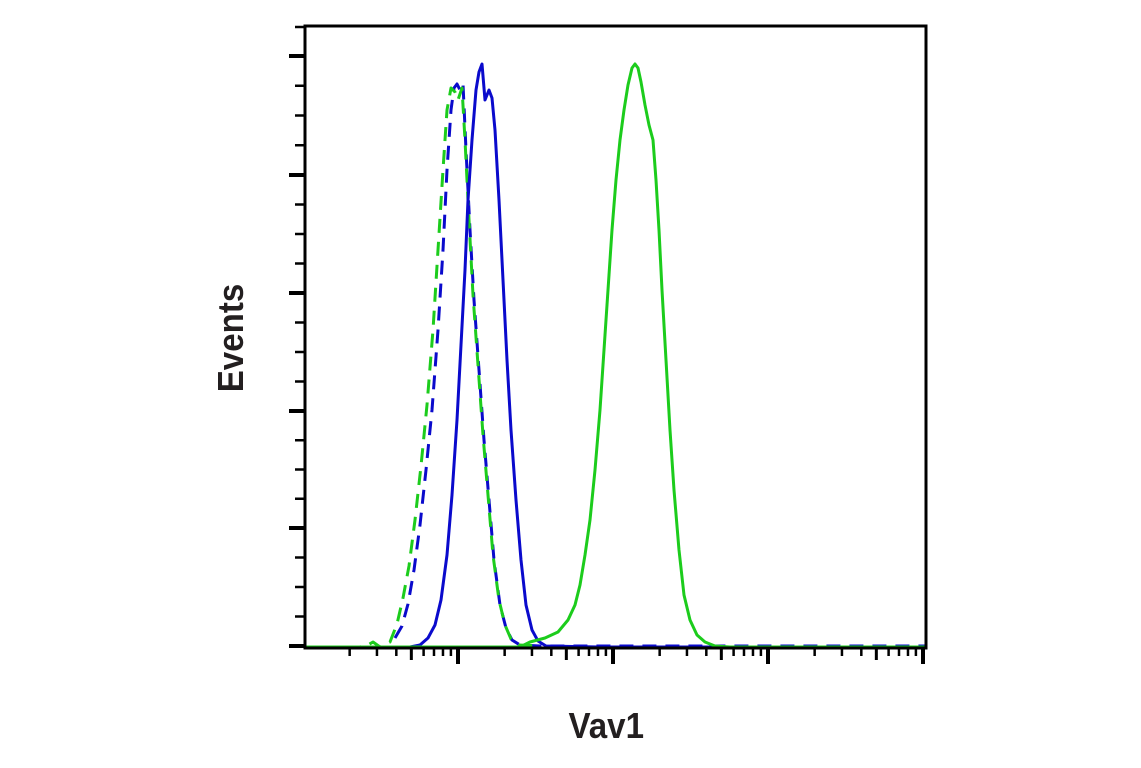 This screenshot has width=1141, height=768. I want to click on y-axis-label: Events, so click(232, 338).